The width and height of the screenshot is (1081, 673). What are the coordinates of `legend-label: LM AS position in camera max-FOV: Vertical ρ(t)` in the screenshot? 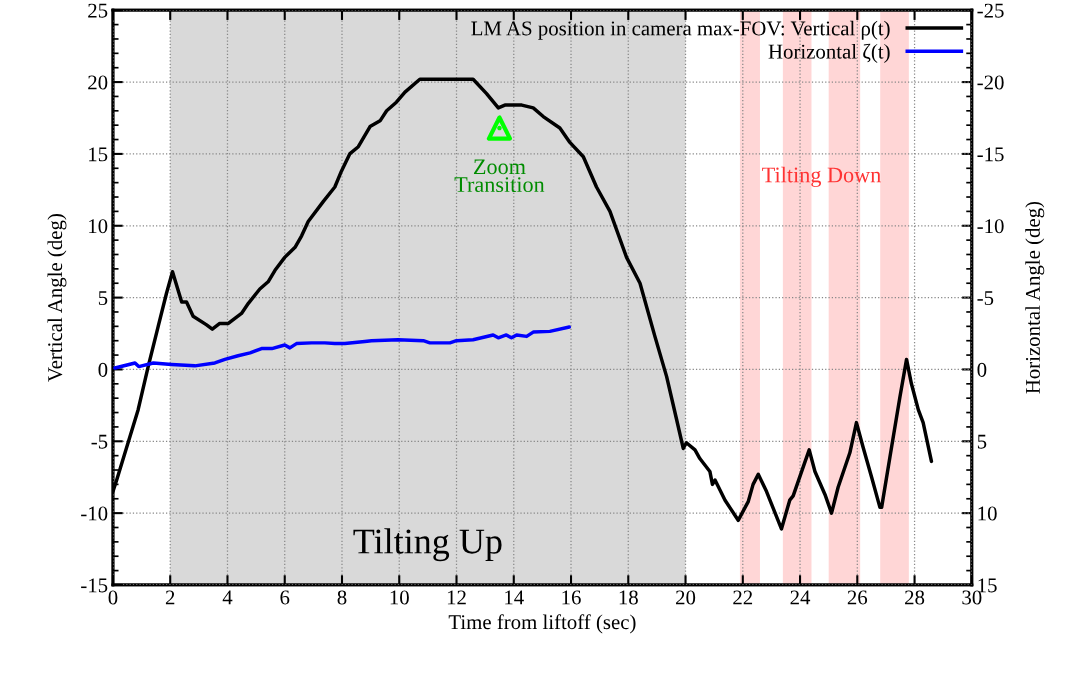 It's located at (680, 30).